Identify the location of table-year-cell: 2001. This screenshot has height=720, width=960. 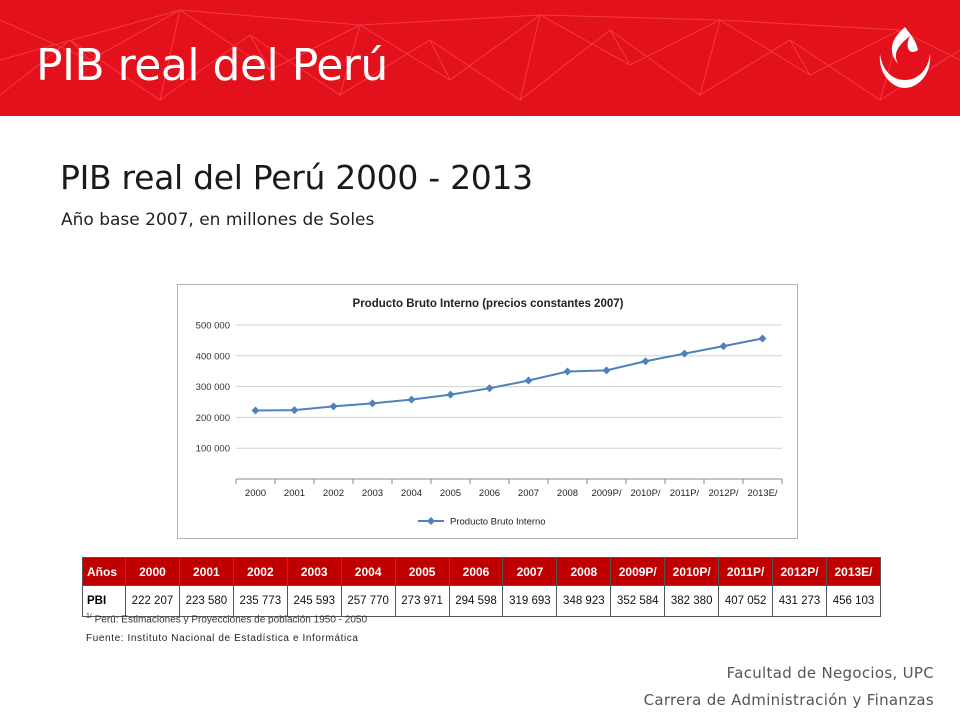
(206, 571).